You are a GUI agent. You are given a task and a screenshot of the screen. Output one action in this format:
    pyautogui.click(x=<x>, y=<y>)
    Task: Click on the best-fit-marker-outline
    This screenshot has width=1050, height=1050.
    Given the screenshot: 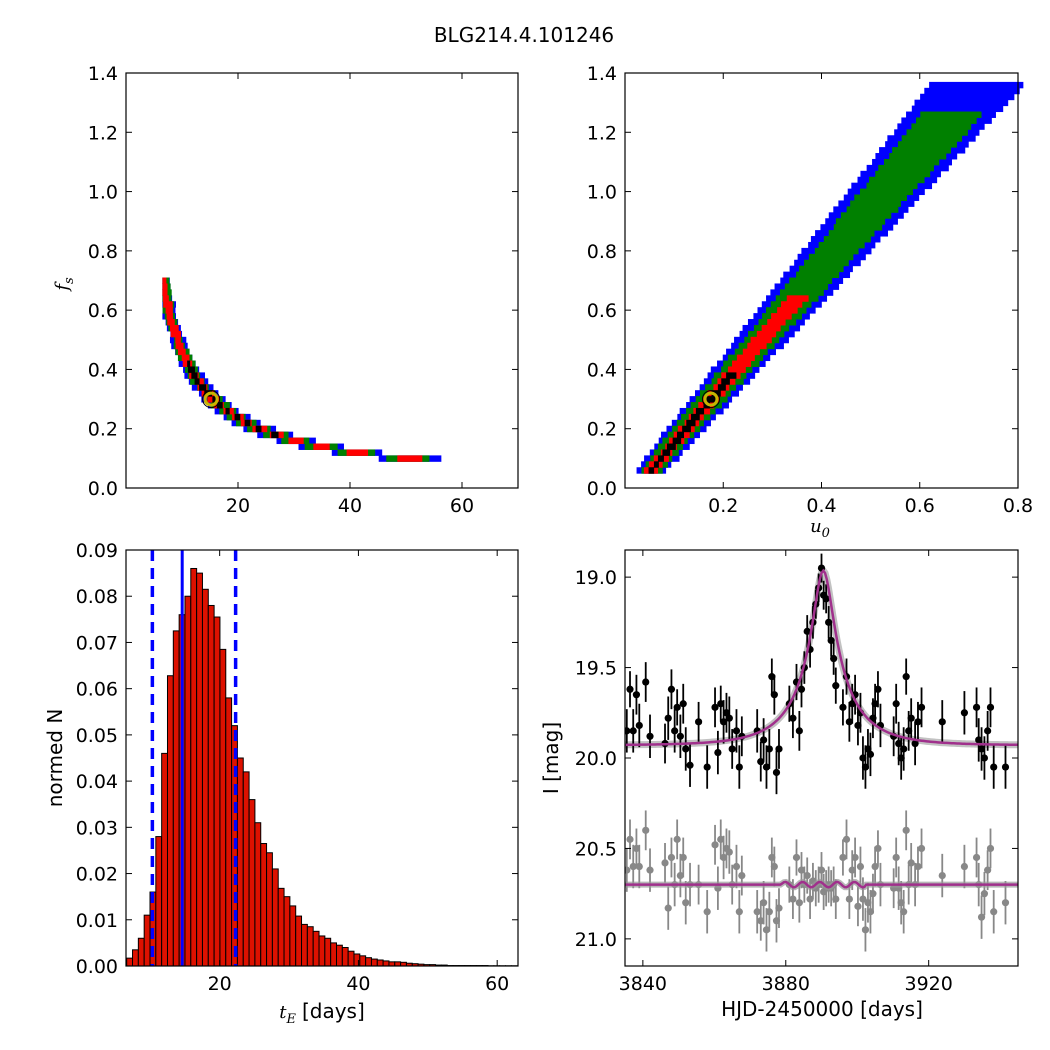 What is the action you would take?
    pyautogui.click(x=710, y=399)
    